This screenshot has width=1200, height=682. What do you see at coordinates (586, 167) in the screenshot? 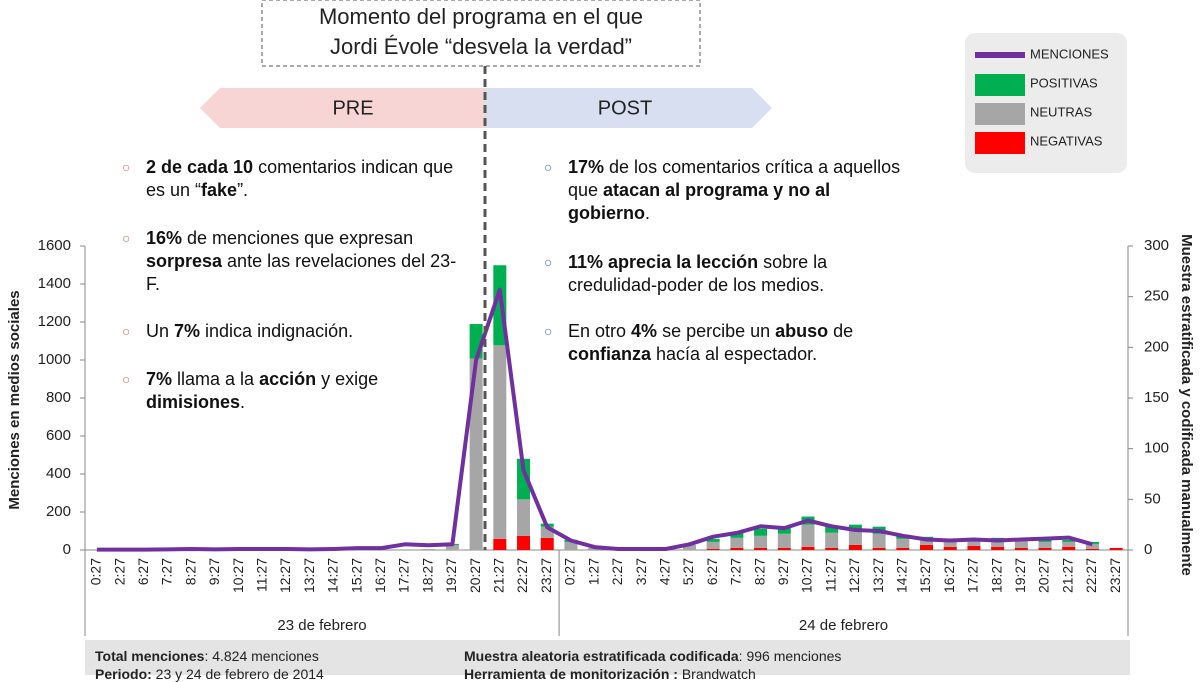
I see `bullet-text: 17%` at bounding box center [586, 167].